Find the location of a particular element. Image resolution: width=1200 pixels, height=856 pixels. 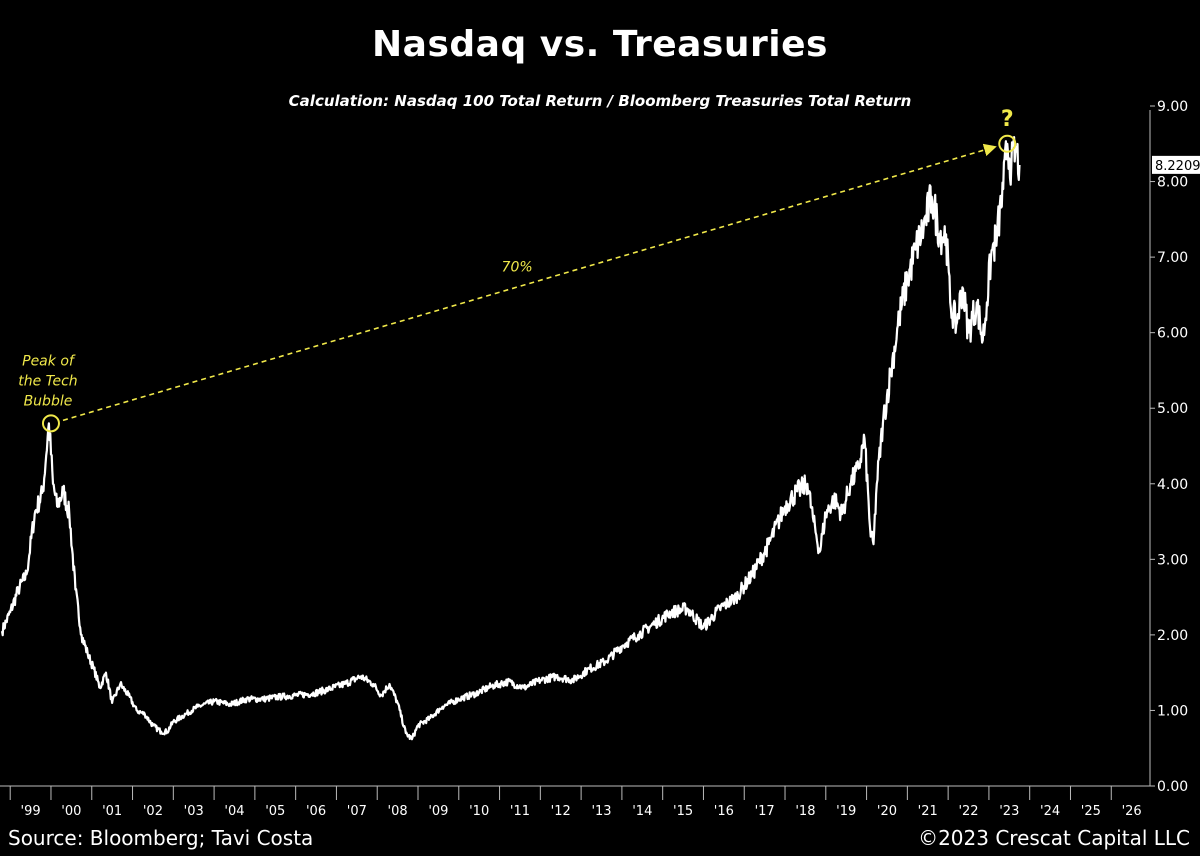

x-tick-label: '18 is located at coordinates (805, 811).